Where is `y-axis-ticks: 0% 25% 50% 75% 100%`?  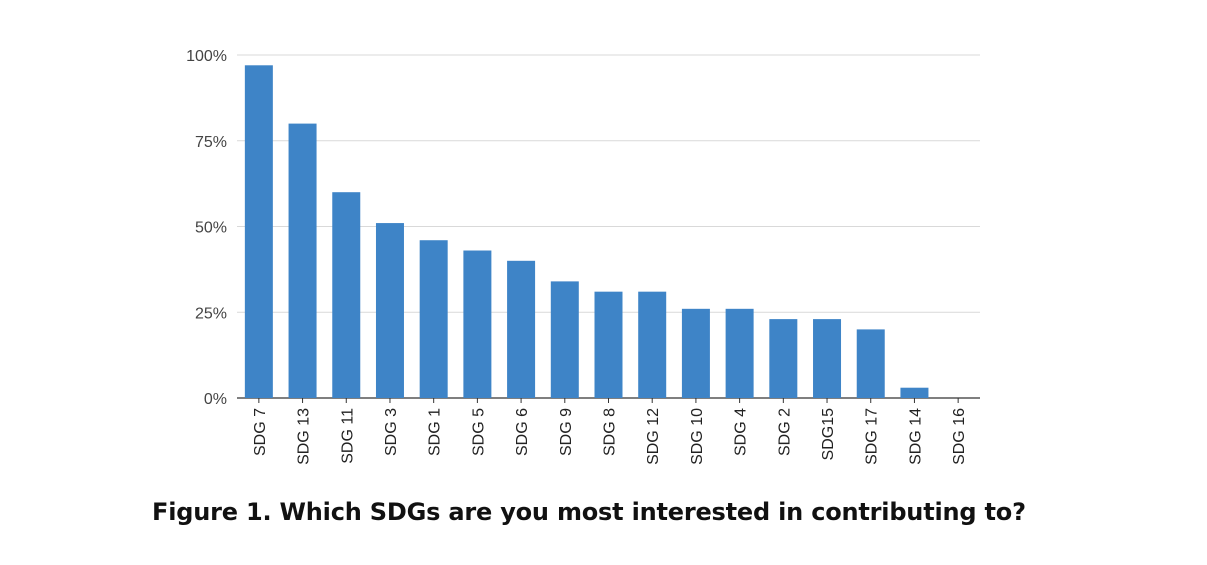
y-axis-ticks: 0% 25% 50% 75% 100% is located at coordinates (206, 228).